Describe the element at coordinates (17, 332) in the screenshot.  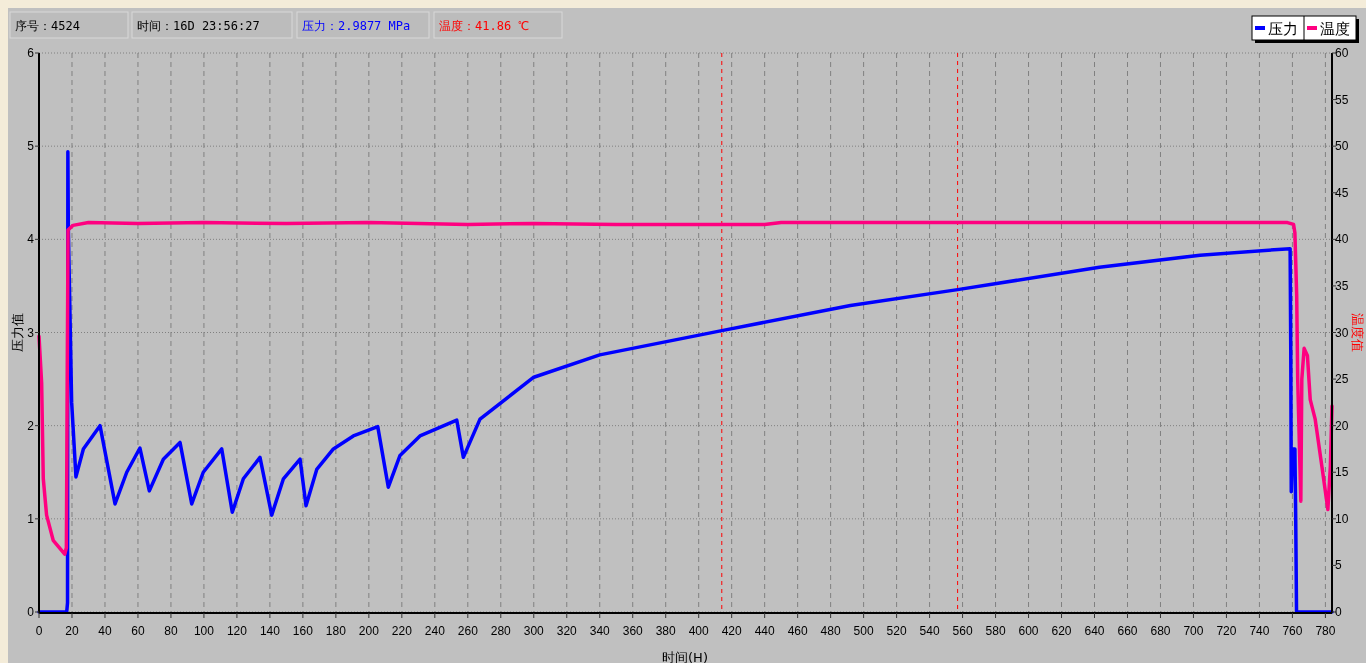
I see `y-axis-title: 压力值` at that location.